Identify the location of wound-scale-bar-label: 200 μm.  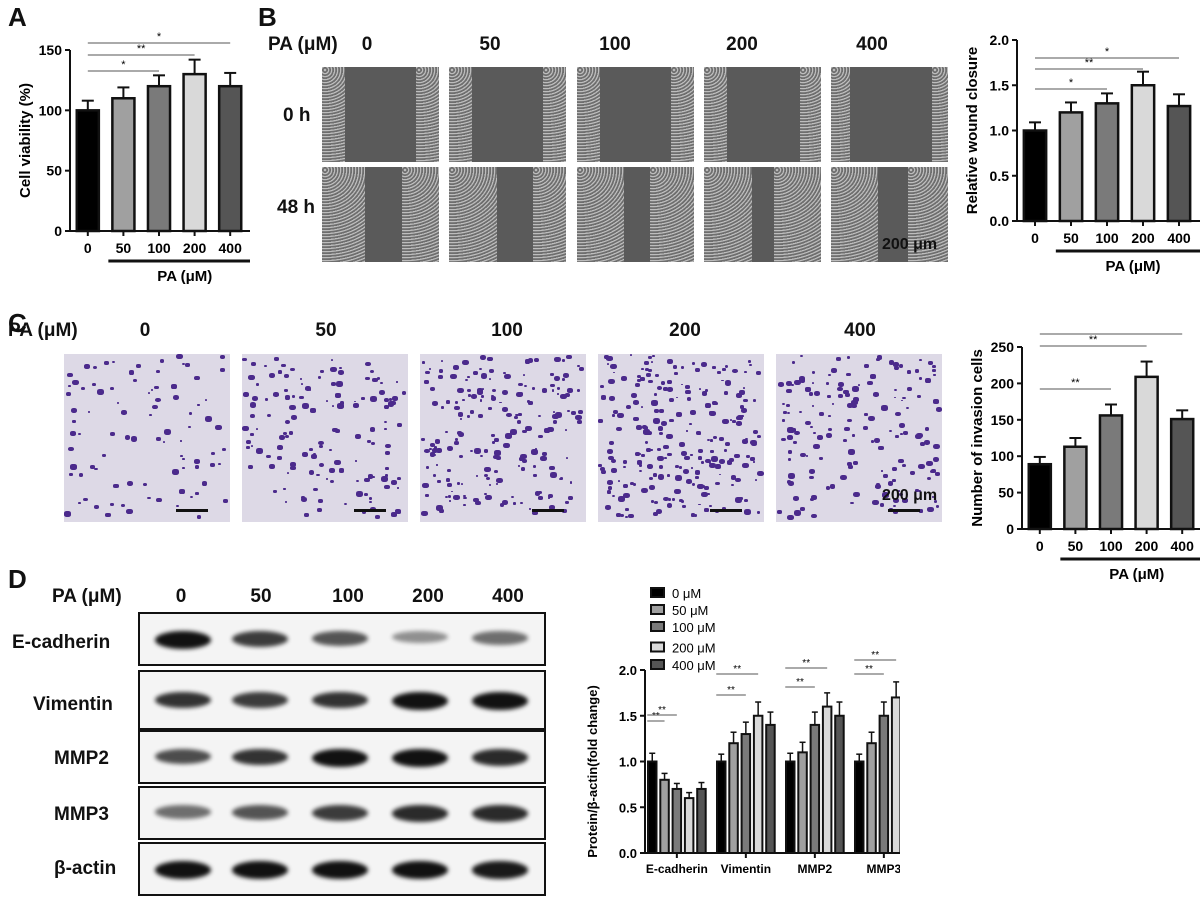
(910, 244).